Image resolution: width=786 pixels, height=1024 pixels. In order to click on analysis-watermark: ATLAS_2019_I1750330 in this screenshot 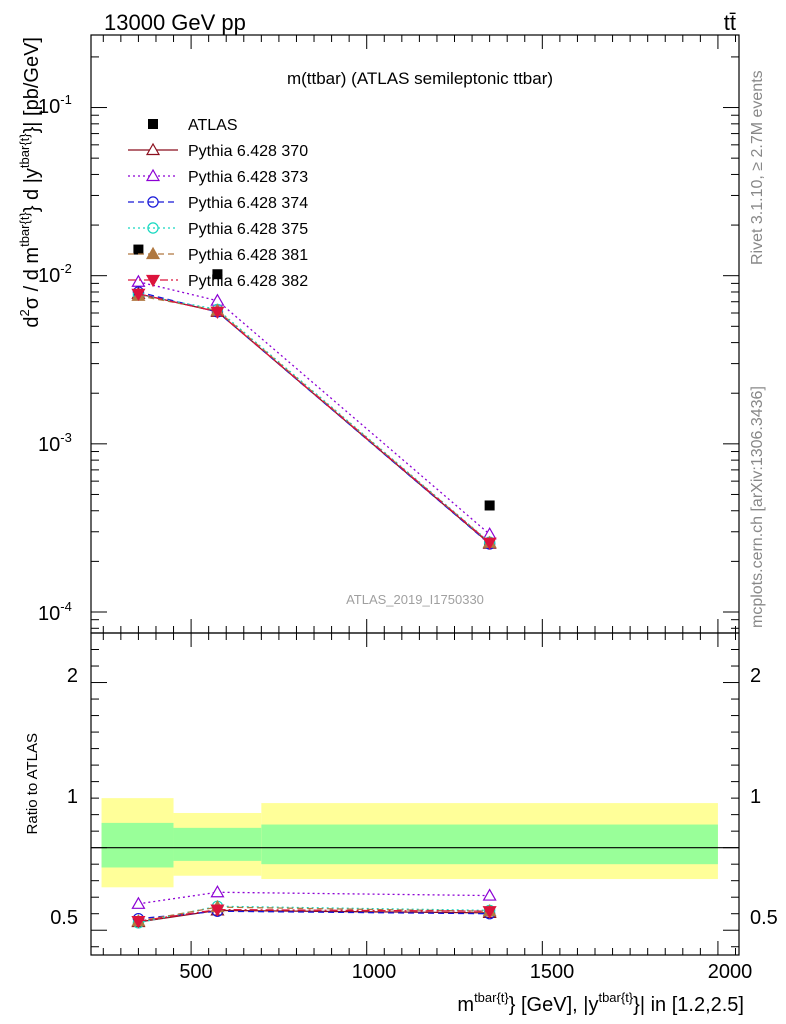, I will do `click(415, 599)`.